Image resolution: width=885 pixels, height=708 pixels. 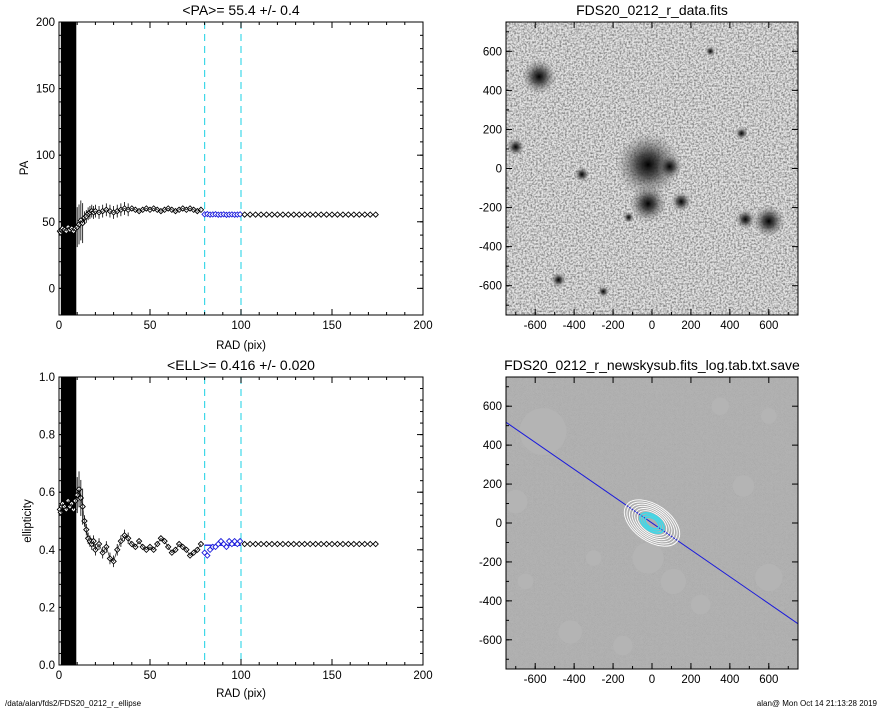 What do you see at coordinates (48, 223) in the screenshot?
I see `y-tick-label: 50` at bounding box center [48, 223].